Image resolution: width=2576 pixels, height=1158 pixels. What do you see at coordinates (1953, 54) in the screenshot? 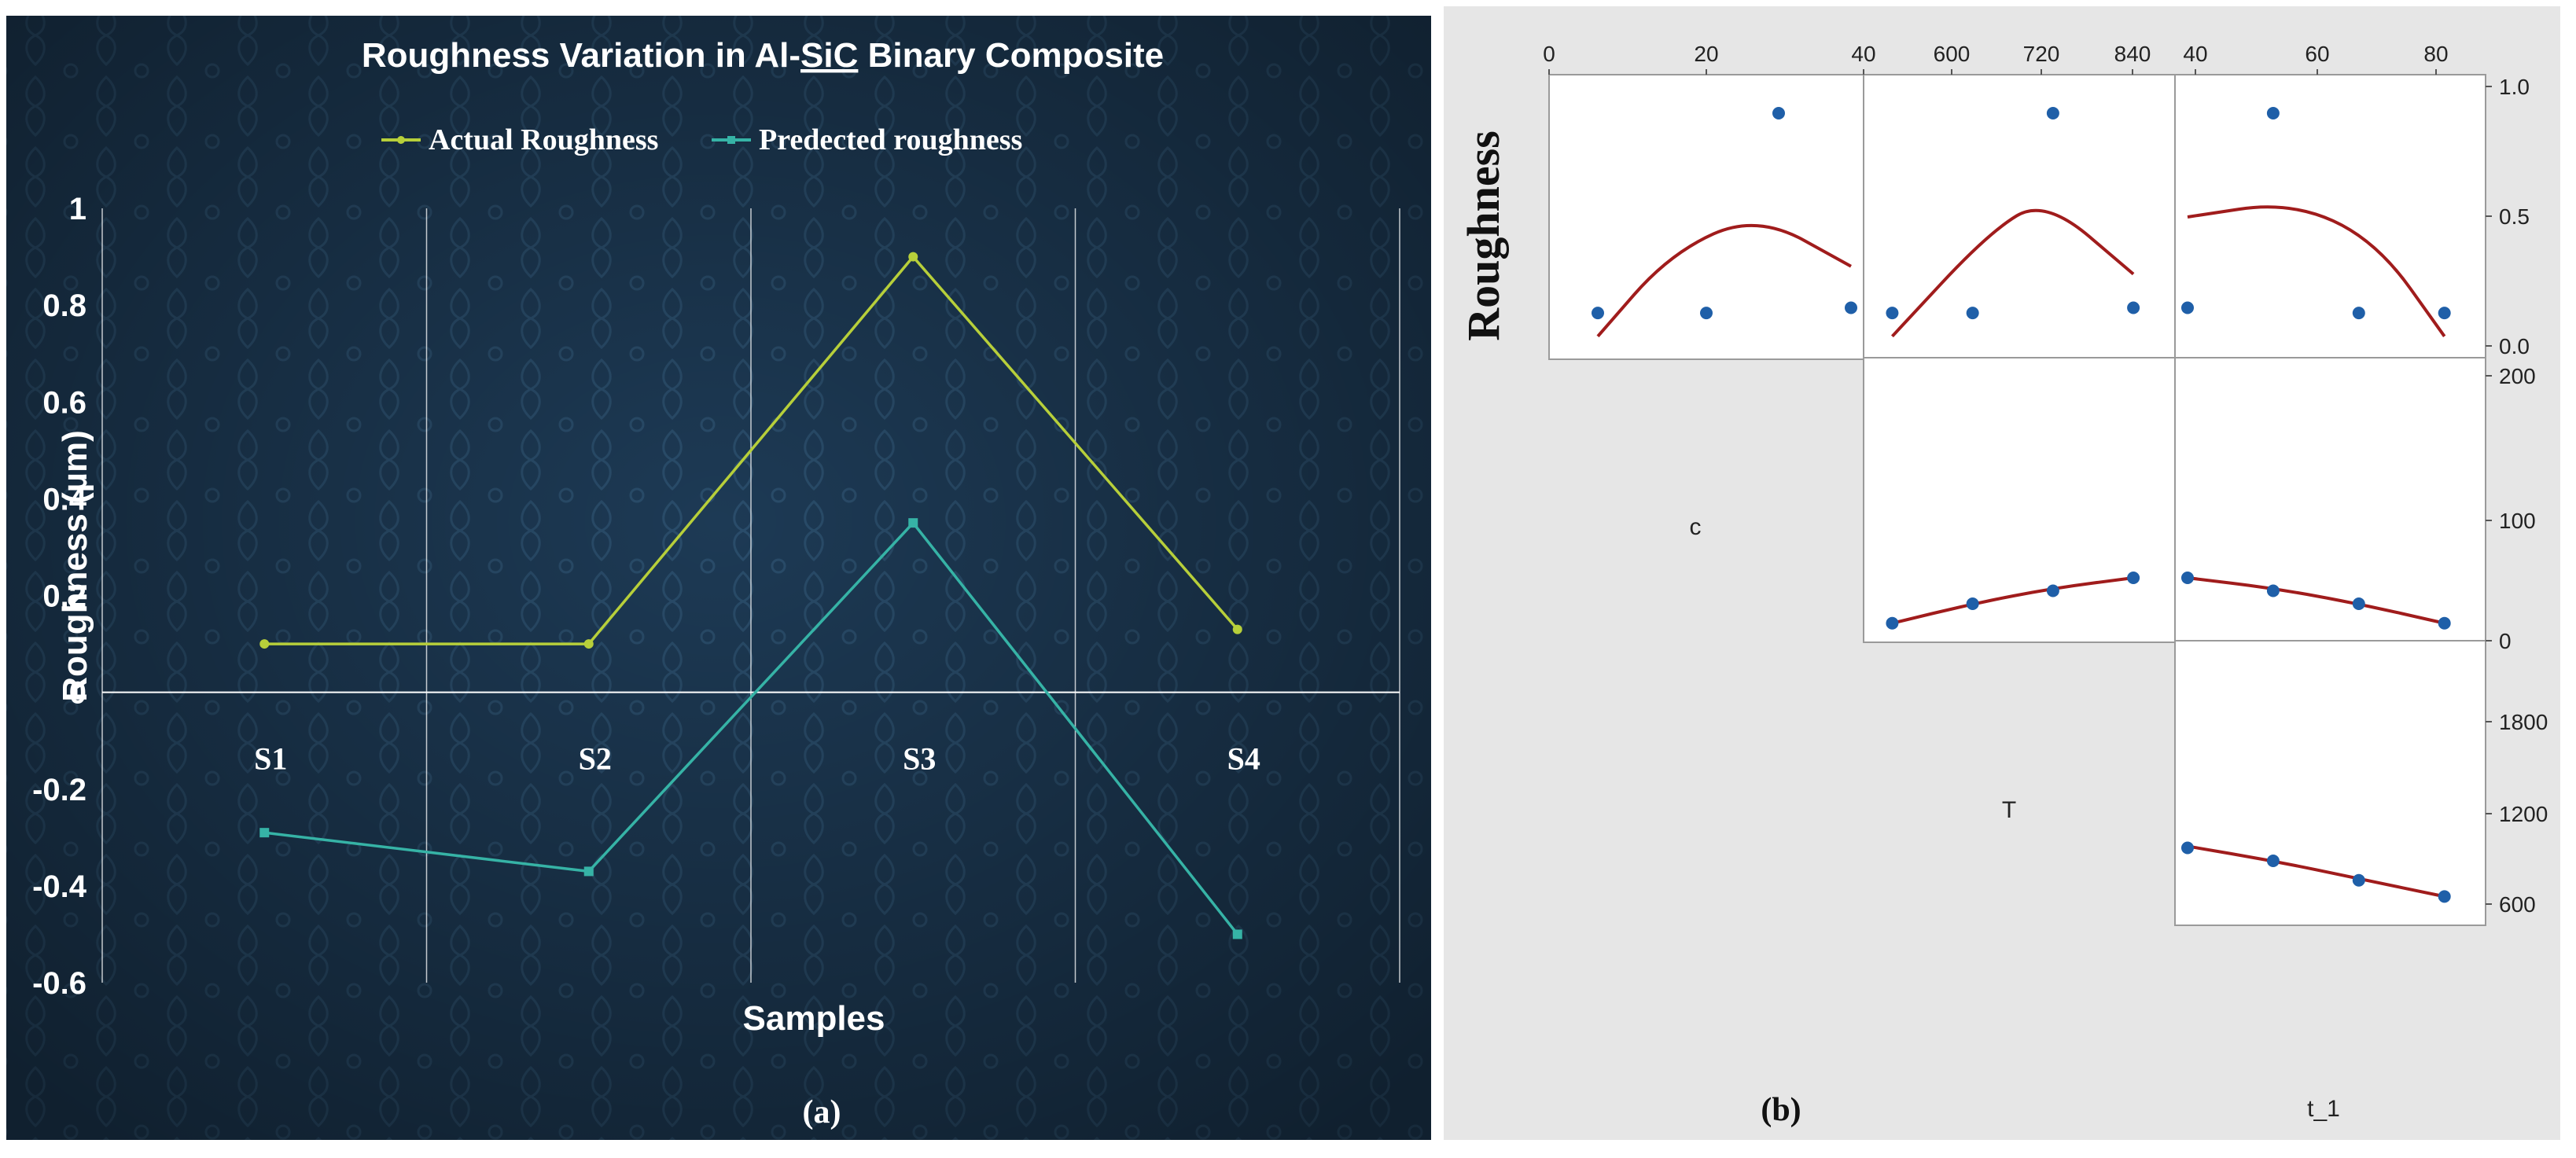
I see `top-axis-tick-label: 600` at bounding box center [1953, 54].